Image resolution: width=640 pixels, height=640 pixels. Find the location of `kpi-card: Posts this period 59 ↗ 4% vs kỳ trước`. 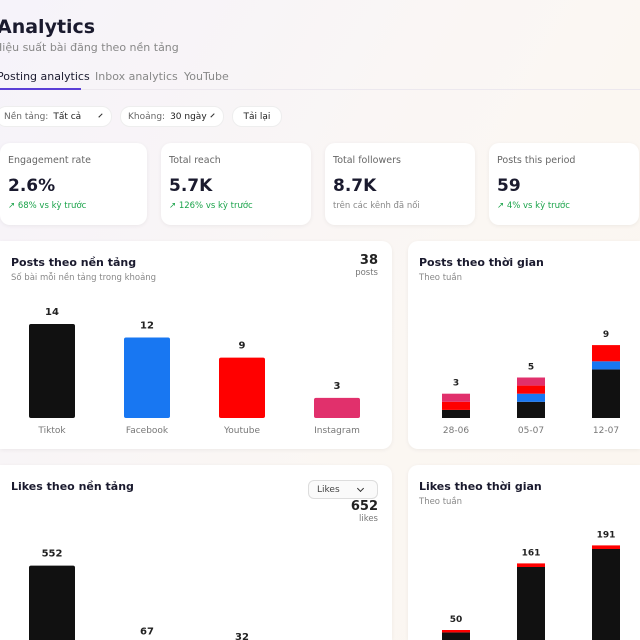

kpi-card: Posts this period 59 ↗ 4% vs kỳ trước is located at coordinates (564, 184).